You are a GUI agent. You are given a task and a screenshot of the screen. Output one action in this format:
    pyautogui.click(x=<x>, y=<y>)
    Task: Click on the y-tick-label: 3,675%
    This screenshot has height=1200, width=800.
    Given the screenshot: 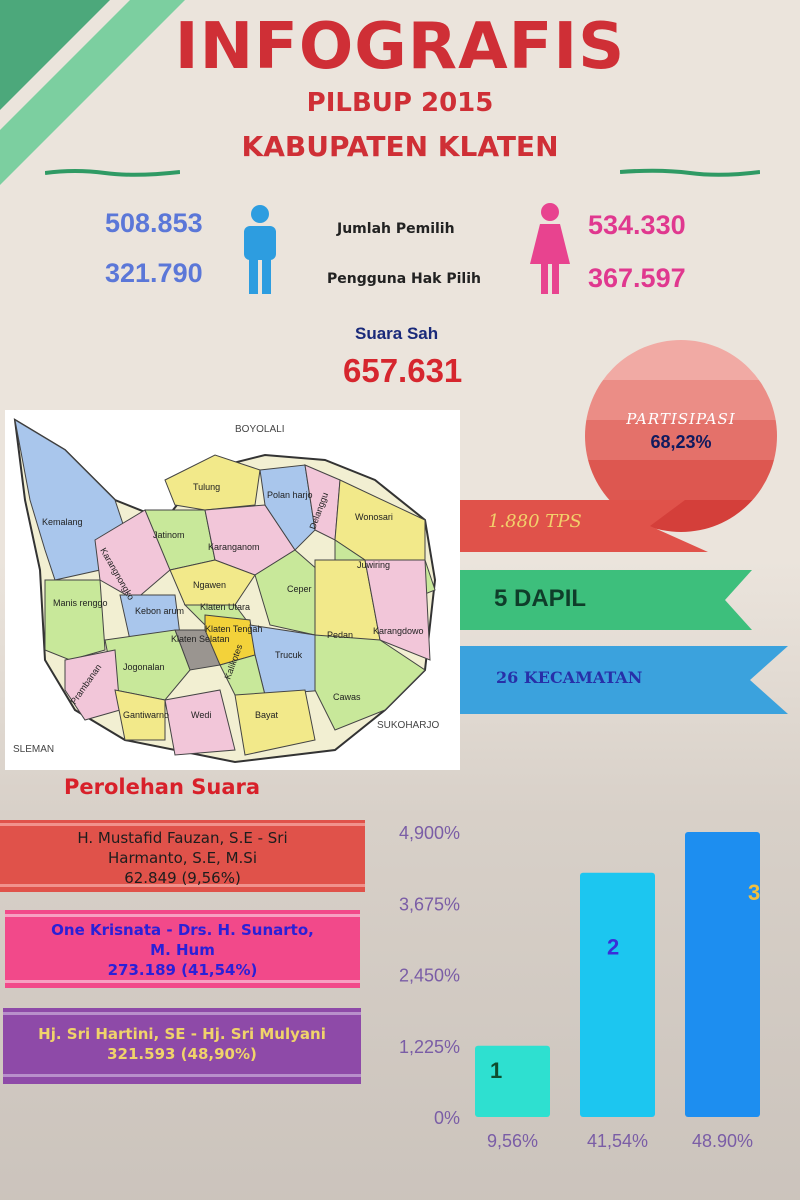 What is the action you would take?
    pyautogui.click(x=429, y=904)
    